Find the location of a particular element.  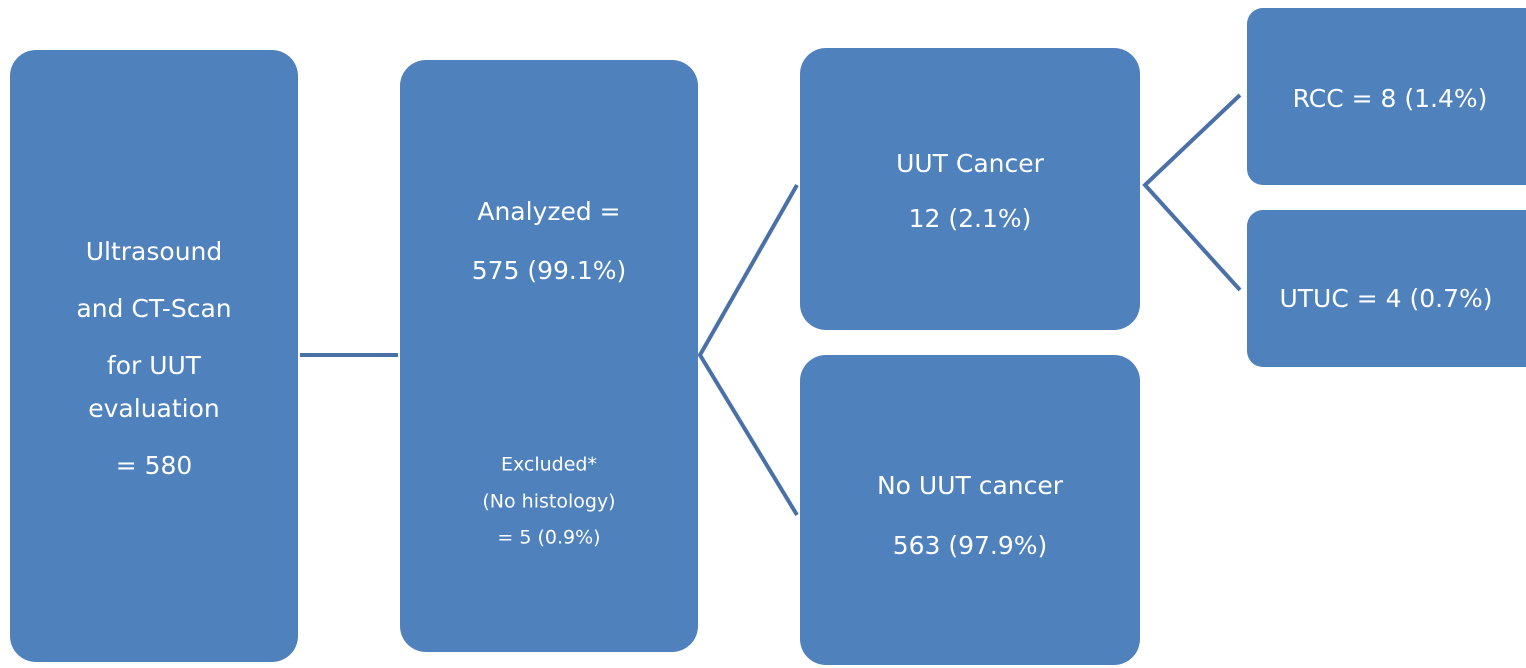

node-label: evaluation is located at coordinates (154, 408).